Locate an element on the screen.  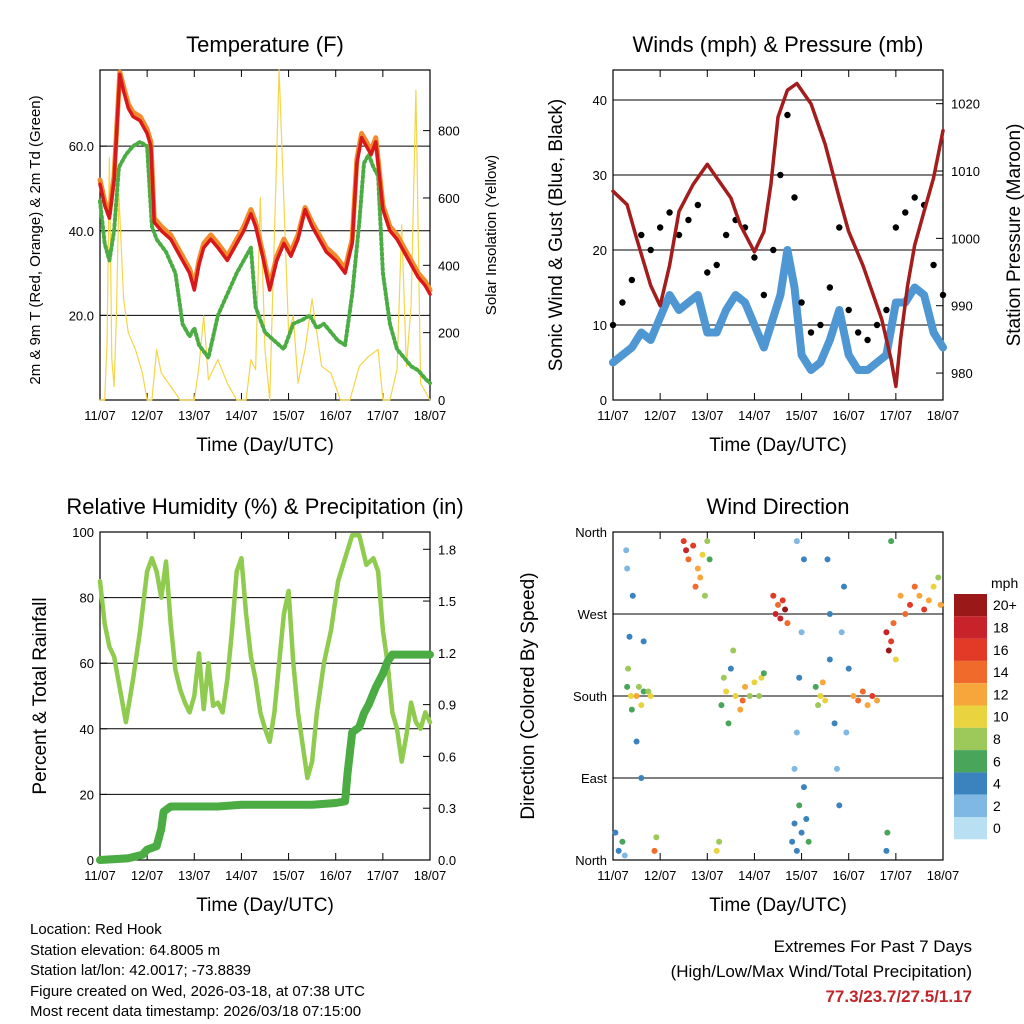
winds-x-tick-label: 15/07 is located at coordinates (801, 415).